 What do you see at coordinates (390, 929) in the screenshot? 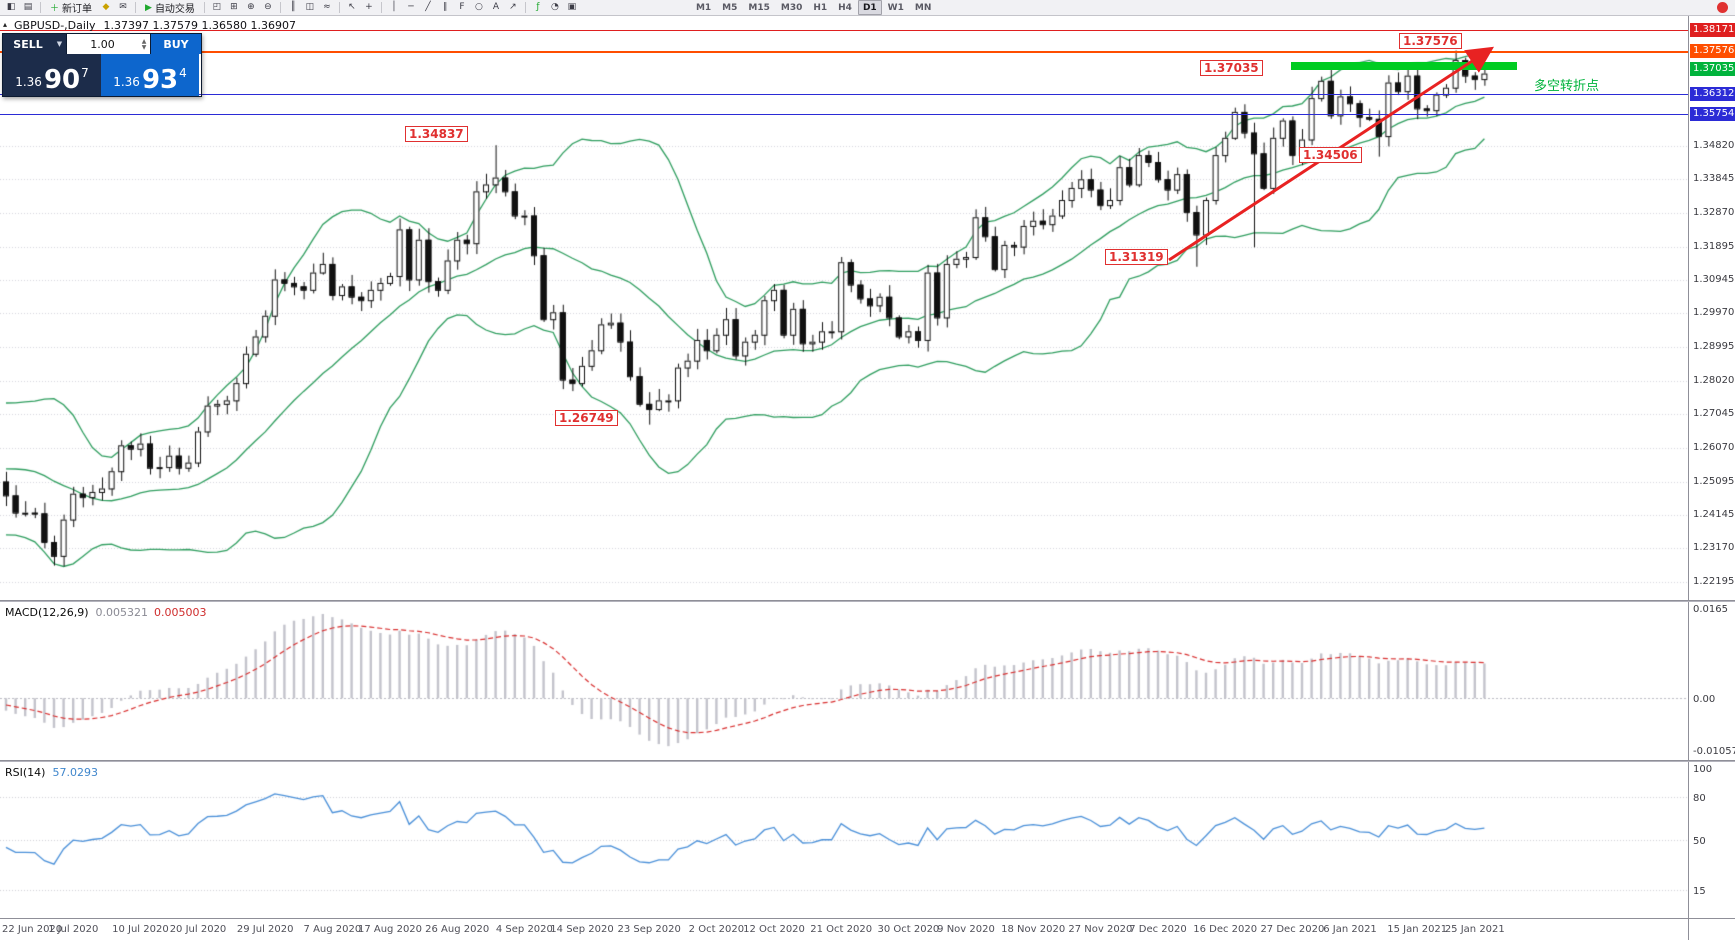
I see `date-axis-label: 17 Aug 2020` at bounding box center [390, 929].